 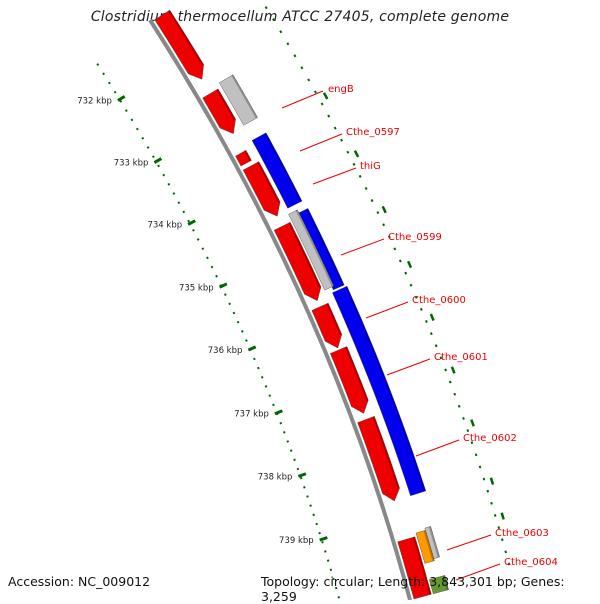 I want to click on accession-text: Accession: NC_009012, so click(x=79, y=581).